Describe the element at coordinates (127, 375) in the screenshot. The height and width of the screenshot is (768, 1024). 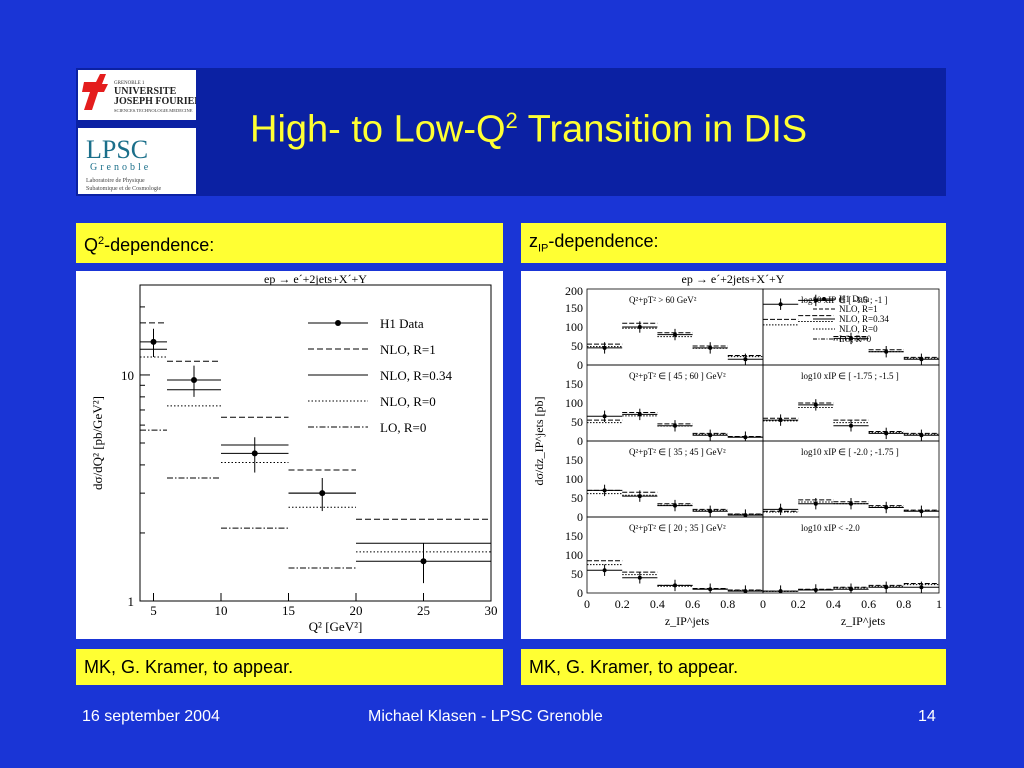
I see `y-tick-label: 10` at that location.